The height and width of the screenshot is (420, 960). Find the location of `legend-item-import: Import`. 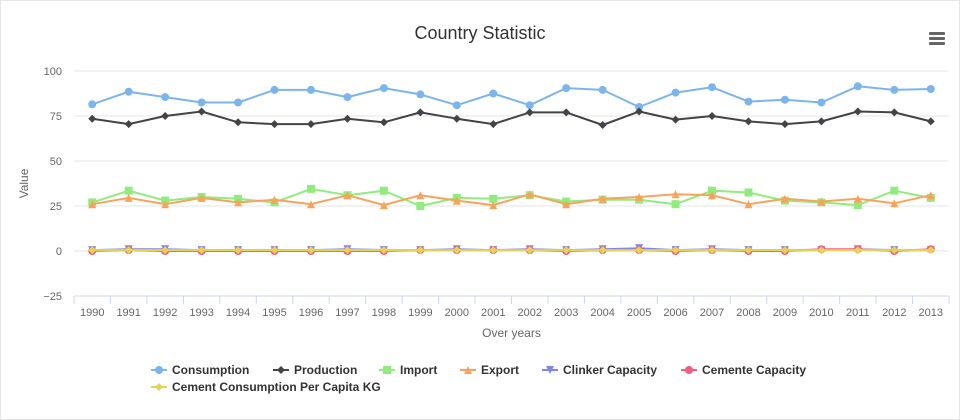

legend-item-import: Import is located at coordinates (408, 370).